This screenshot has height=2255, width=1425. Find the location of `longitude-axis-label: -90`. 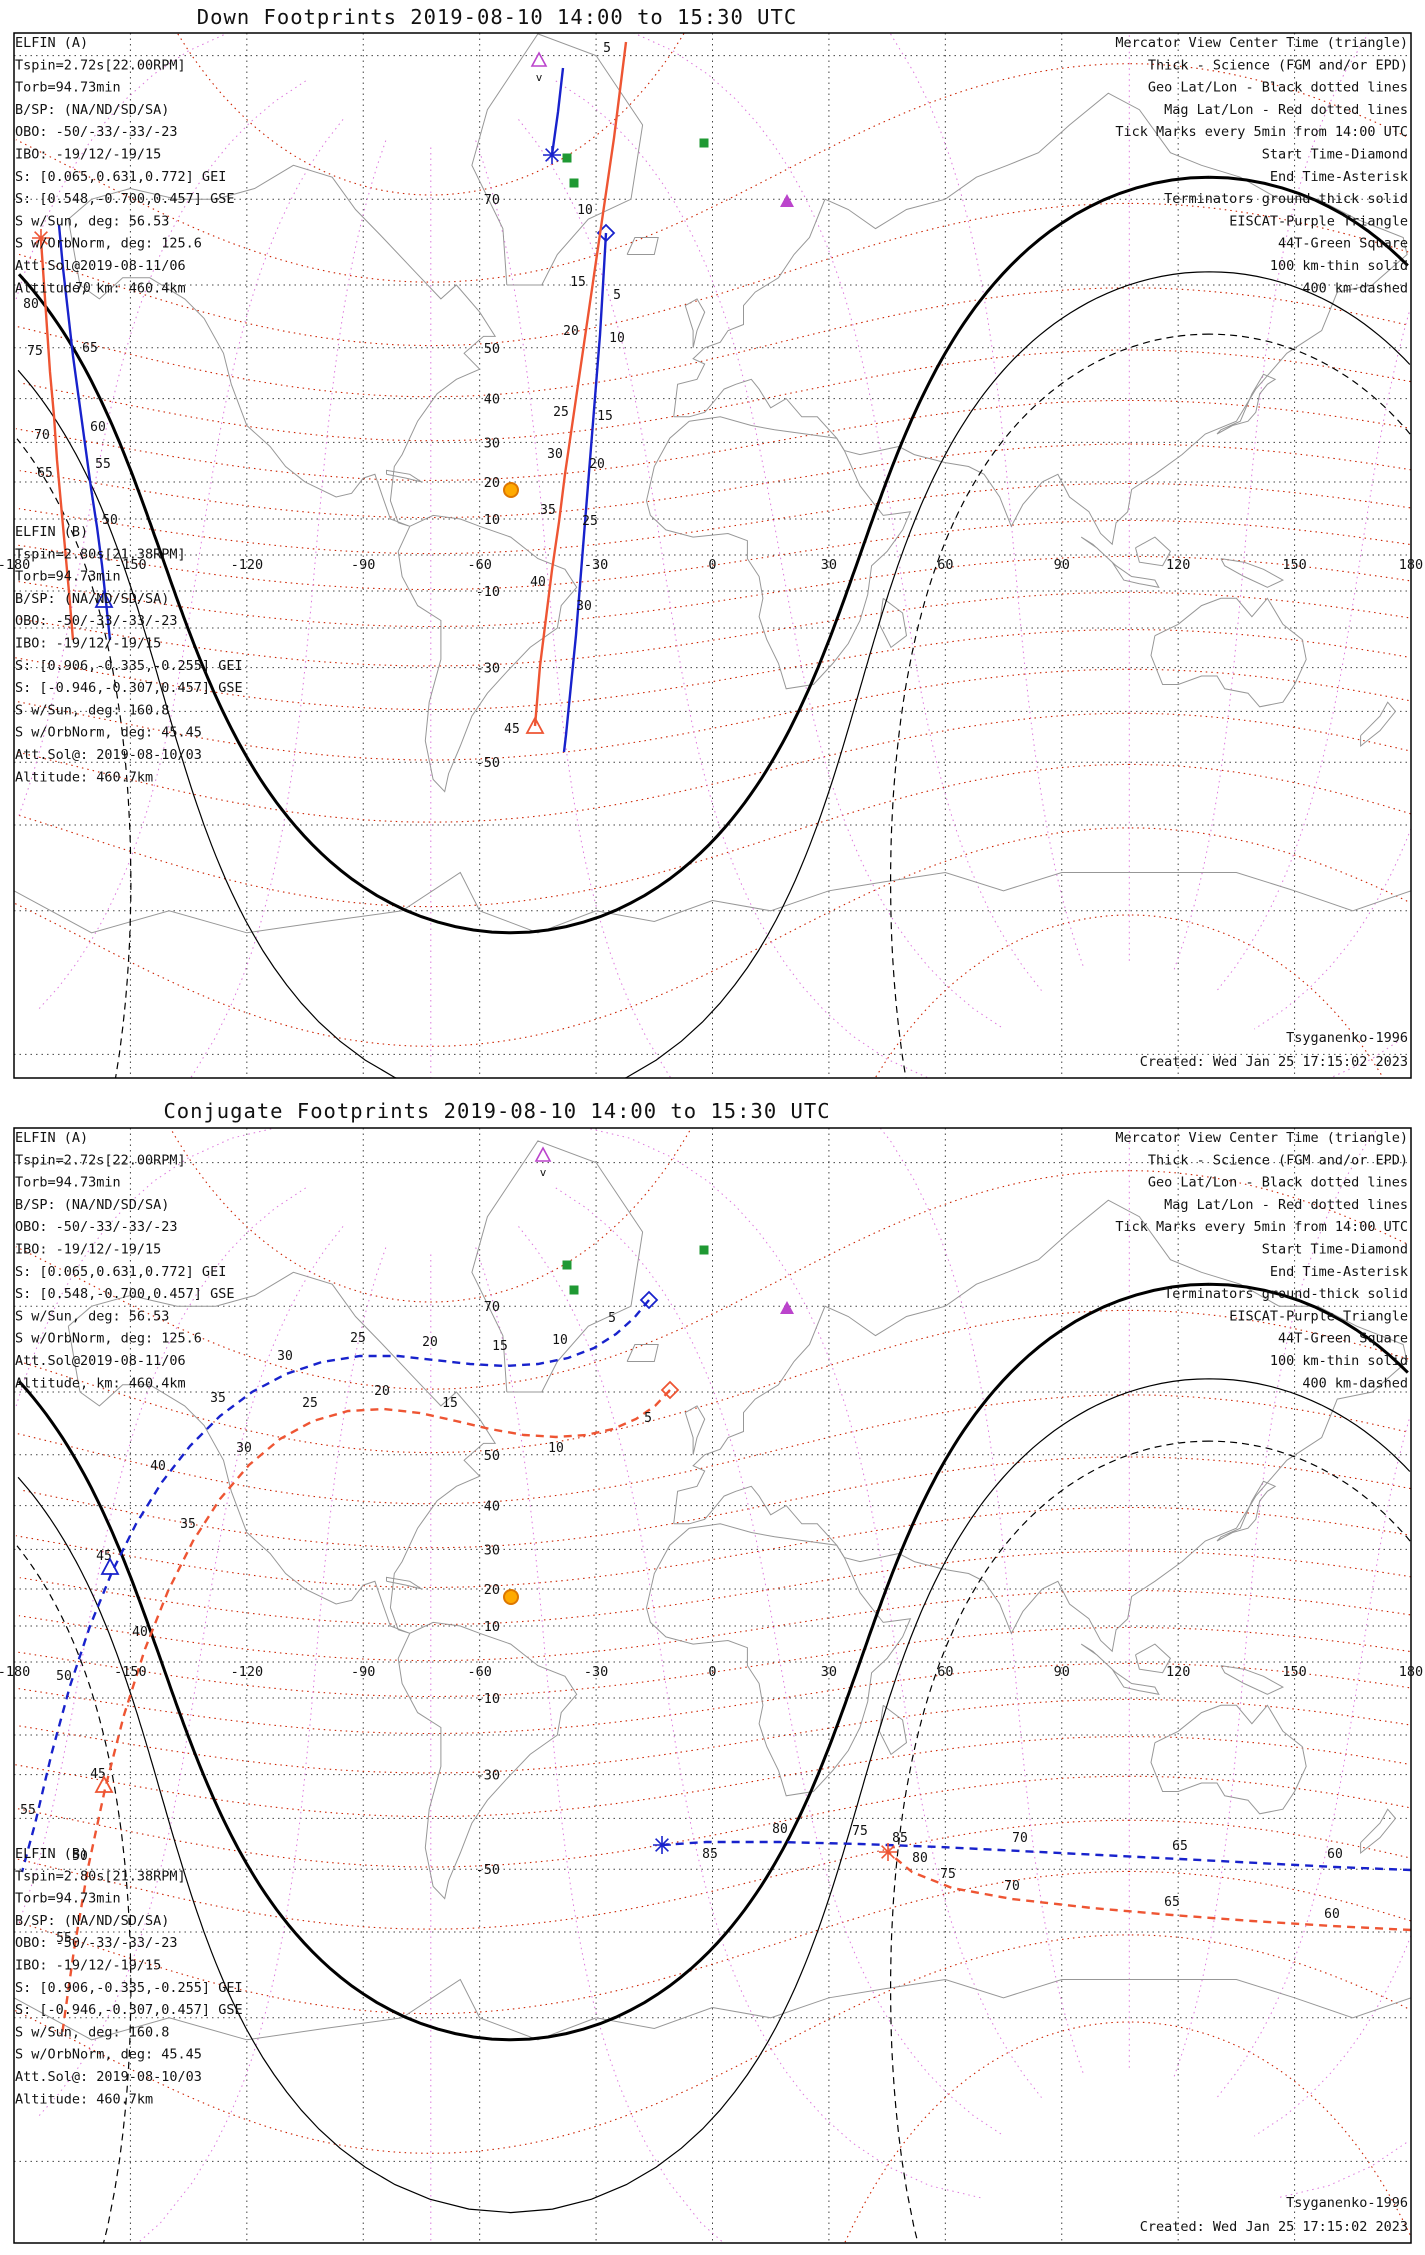

longitude-axis-label: -90 is located at coordinates (363, 1672).